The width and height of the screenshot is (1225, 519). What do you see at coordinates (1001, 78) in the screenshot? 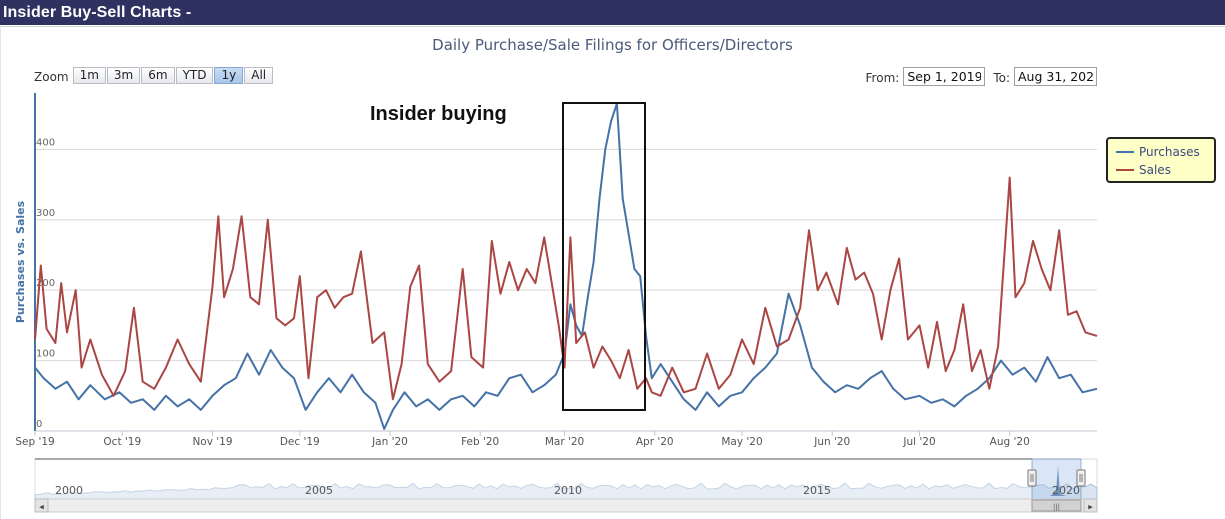
I see `to-label: To:` at bounding box center [1001, 78].